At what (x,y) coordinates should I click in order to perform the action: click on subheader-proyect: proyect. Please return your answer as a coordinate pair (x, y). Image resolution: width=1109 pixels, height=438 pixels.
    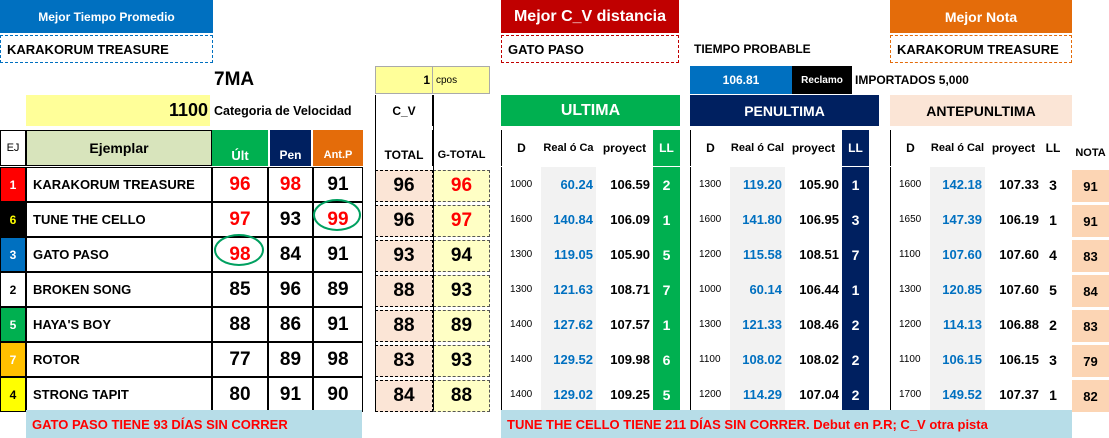
    Looking at the image, I should click on (624, 148).